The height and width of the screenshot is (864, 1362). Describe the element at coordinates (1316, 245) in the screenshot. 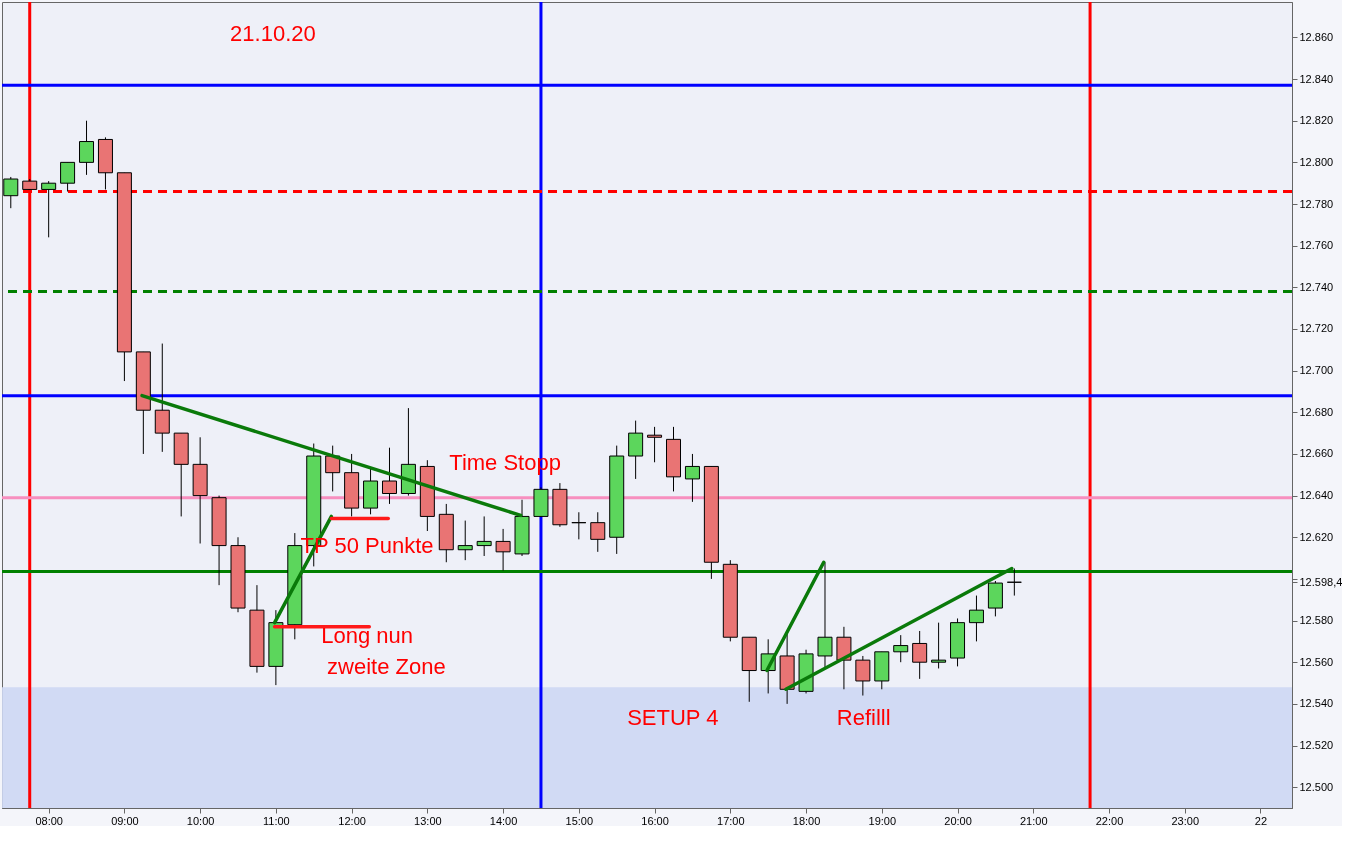

I see `y-tick-label: 12.760` at that location.